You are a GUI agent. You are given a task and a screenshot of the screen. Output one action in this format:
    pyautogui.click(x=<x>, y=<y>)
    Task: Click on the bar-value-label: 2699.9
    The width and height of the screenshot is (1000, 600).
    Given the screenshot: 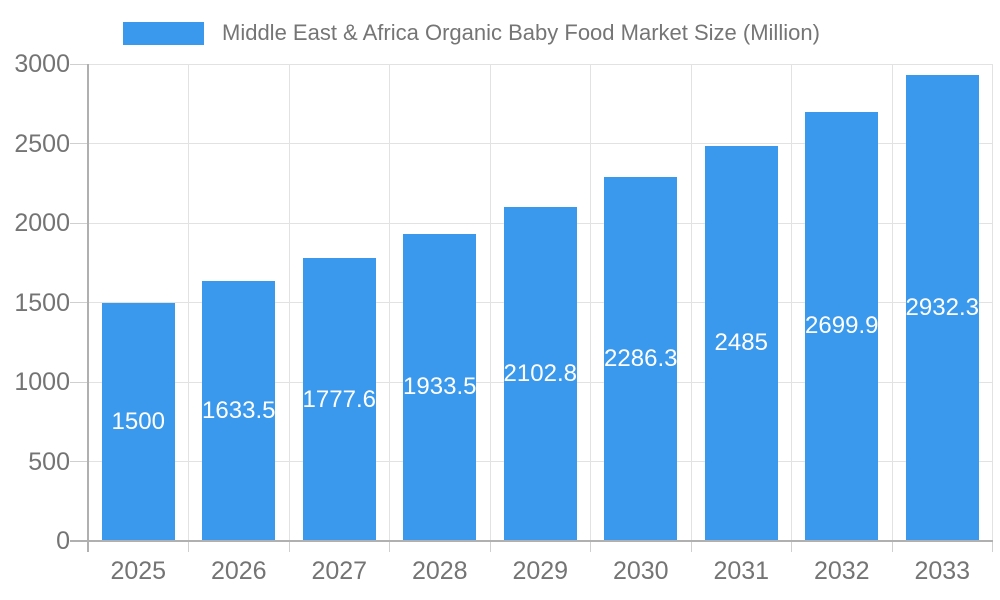 What is the action you would take?
    pyautogui.click(x=842, y=326)
    